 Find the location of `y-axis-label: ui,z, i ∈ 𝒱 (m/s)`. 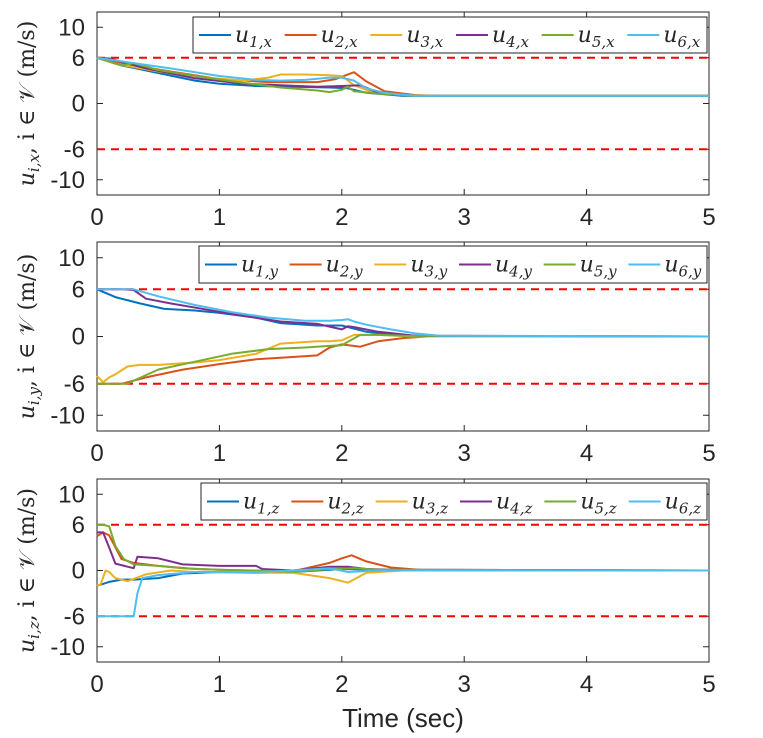

y-axis-label: ui,z, i ∈ 𝒱 (m/s) is located at coordinates (29, 570).